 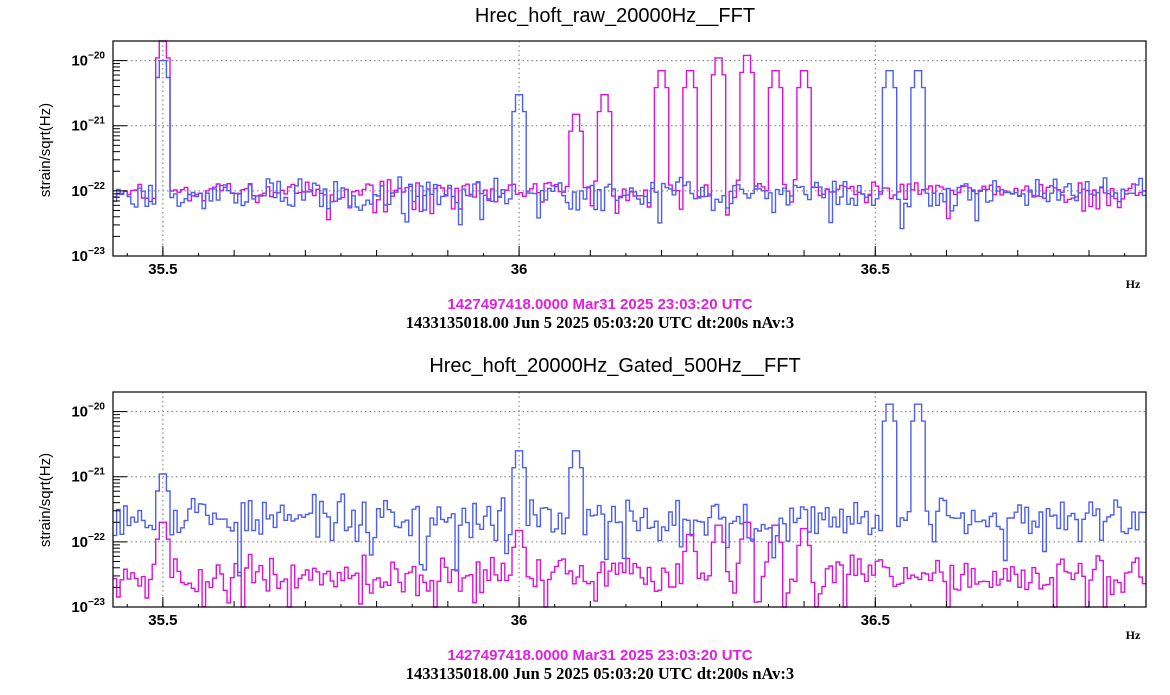 What do you see at coordinates (614, 366) in the screenshot?
I see `chart-title: Hrec_hoft_20000Hz_Gated_500Hz__FFT` at bounding box center [614, 366].